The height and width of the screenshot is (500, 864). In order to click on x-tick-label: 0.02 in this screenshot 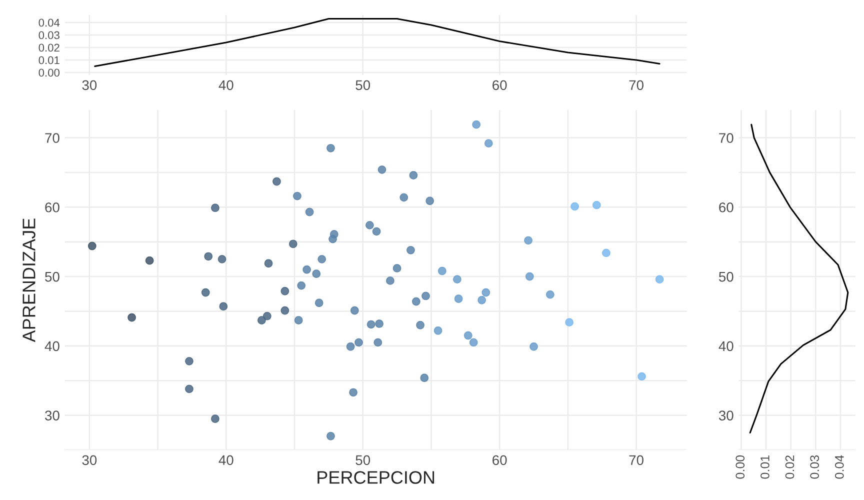, I will do `click(789, 467)`.